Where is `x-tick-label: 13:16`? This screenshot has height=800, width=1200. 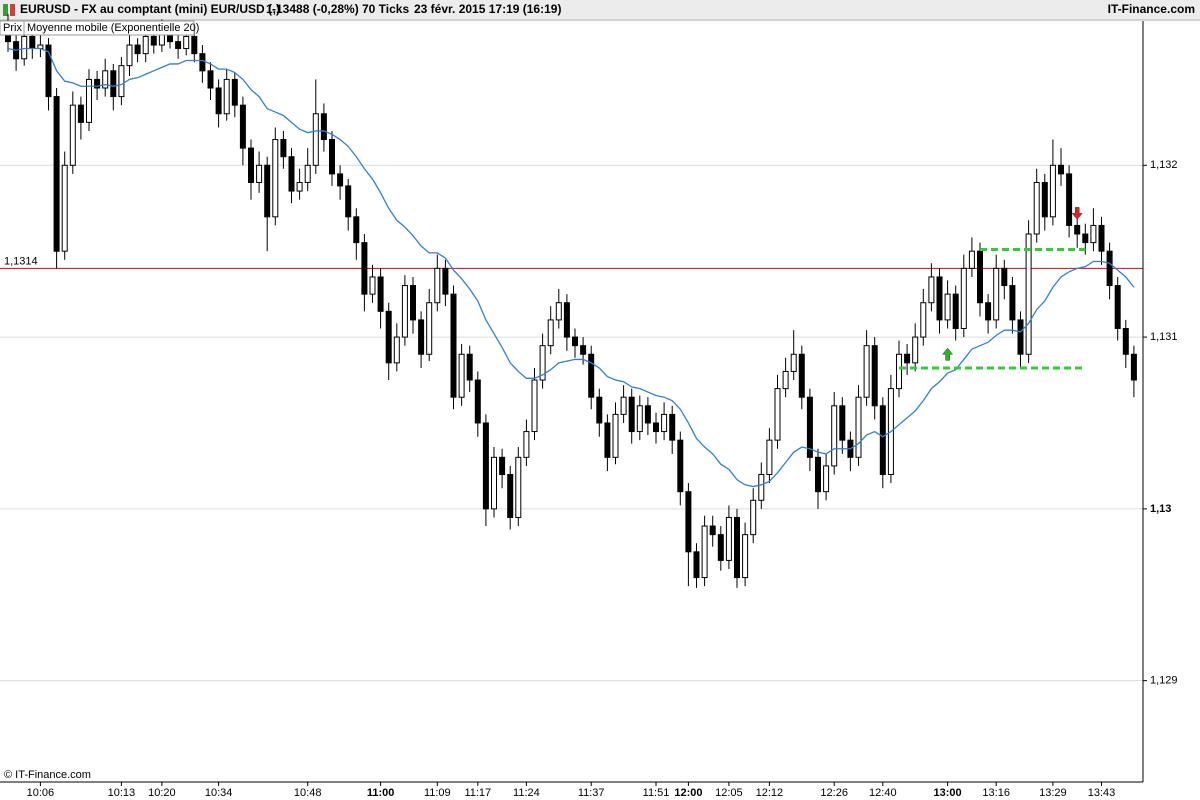
x-tick-label: 13:16 is located at coordinates (996, 793).